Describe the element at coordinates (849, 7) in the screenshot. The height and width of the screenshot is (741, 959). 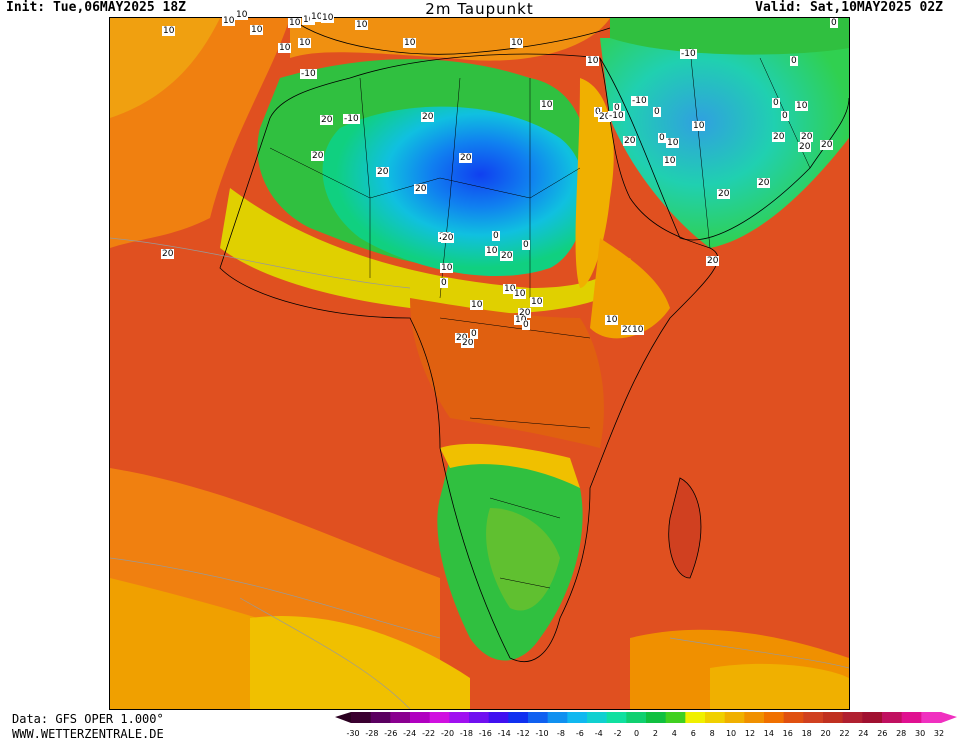
I see `valid-time: Valid: Sat,10MAY2025 02Z` at that location.